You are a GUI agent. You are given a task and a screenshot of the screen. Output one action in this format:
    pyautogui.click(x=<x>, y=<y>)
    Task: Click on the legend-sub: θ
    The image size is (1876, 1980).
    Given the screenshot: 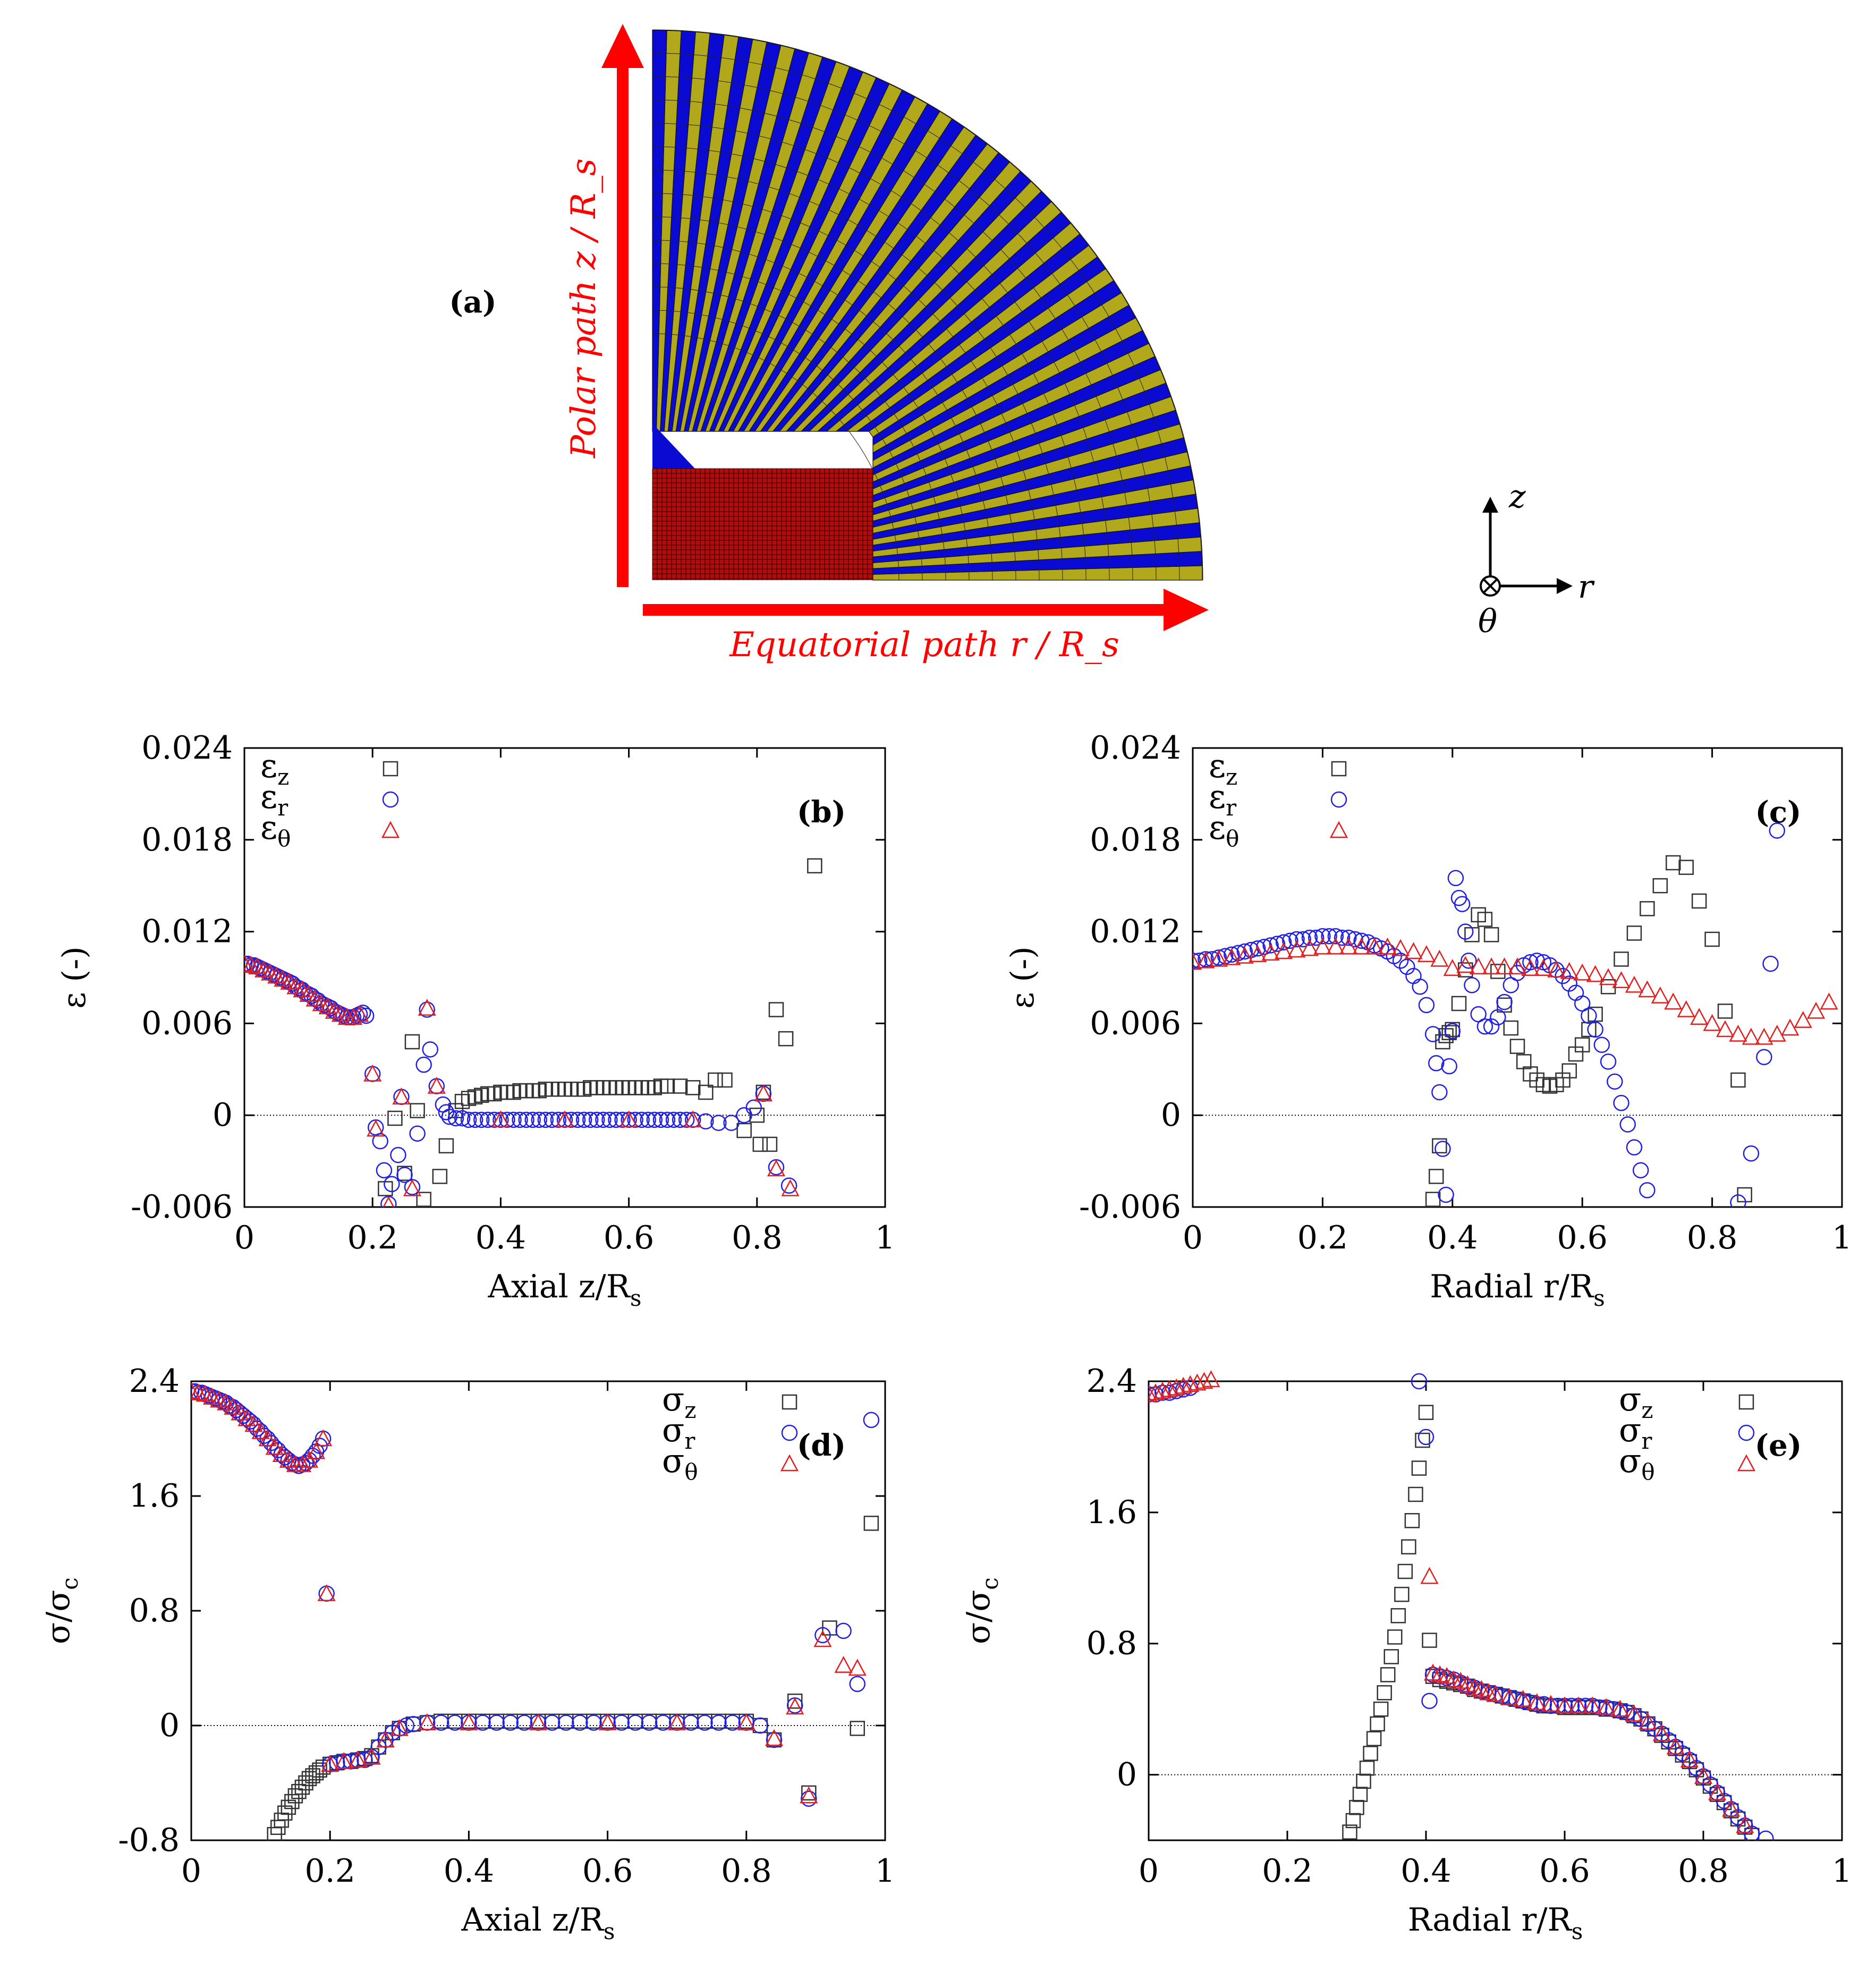 What is the action you would take?
    pyautogui.click(x=1647, y=1472)
    